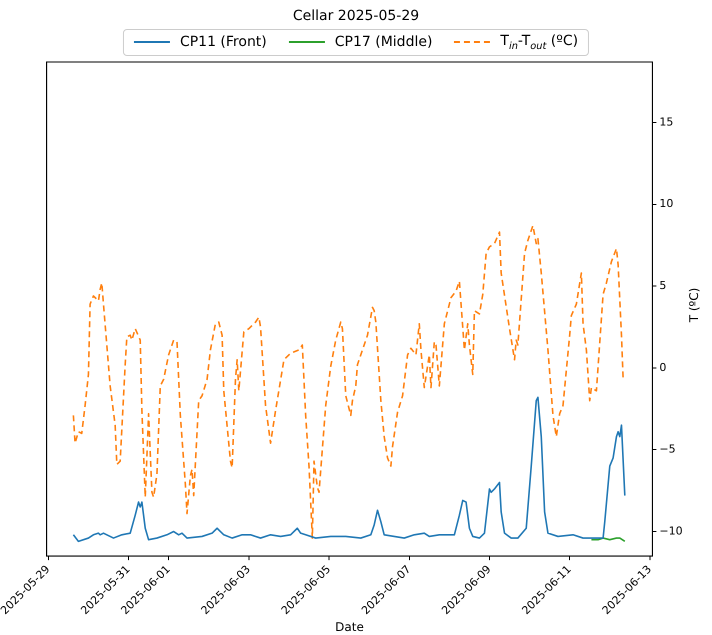  Describe the element at coordinates (539, 42) in the screenshot. I see `legend-label: T$_{in}$-T$_{out}$ (ºC)` at that location.